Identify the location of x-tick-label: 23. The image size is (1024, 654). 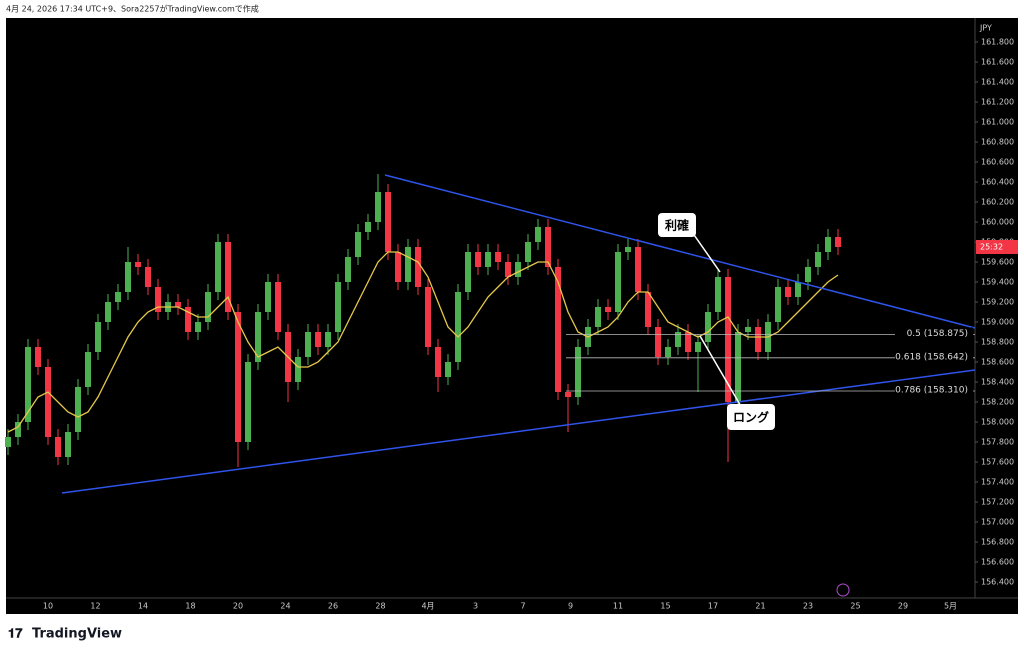
(808, 606).